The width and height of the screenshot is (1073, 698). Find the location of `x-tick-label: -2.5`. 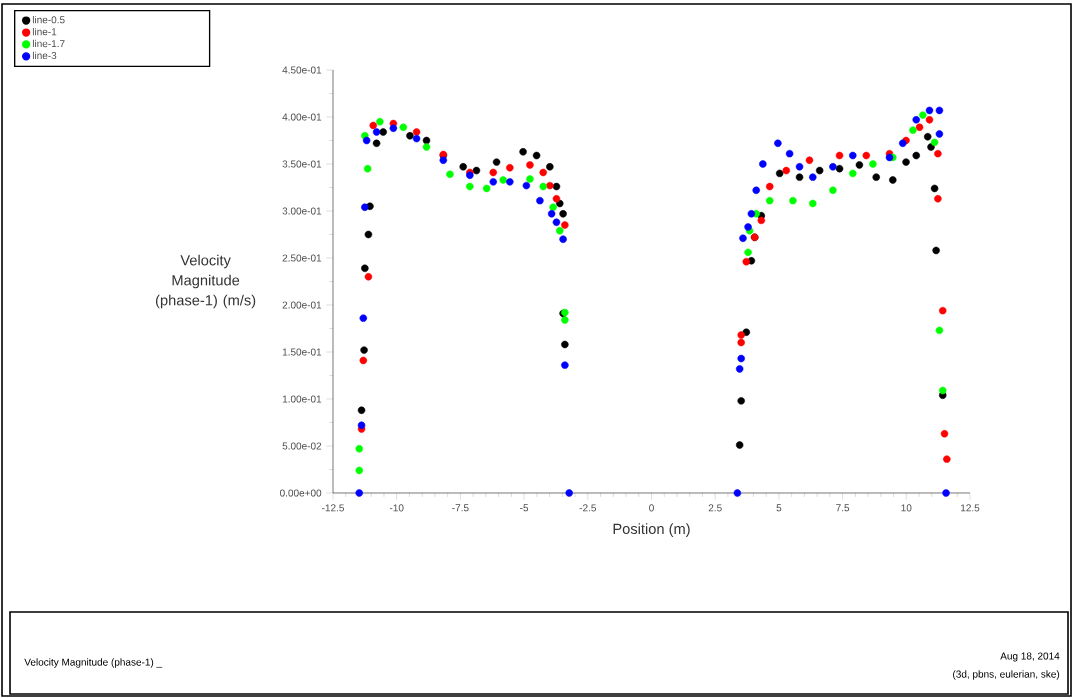

x-tick-label: -2.5 is located at coordinates (587, 508).